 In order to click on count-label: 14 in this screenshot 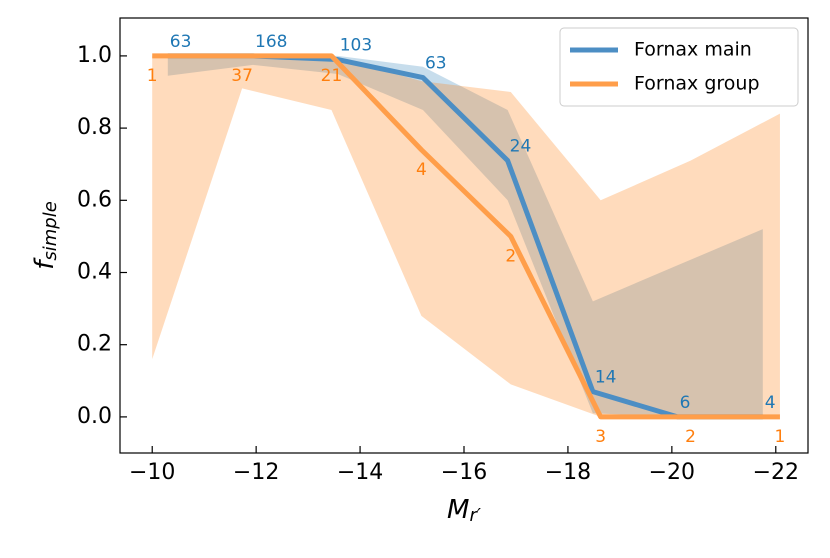, I will do `click(606, 378)`.